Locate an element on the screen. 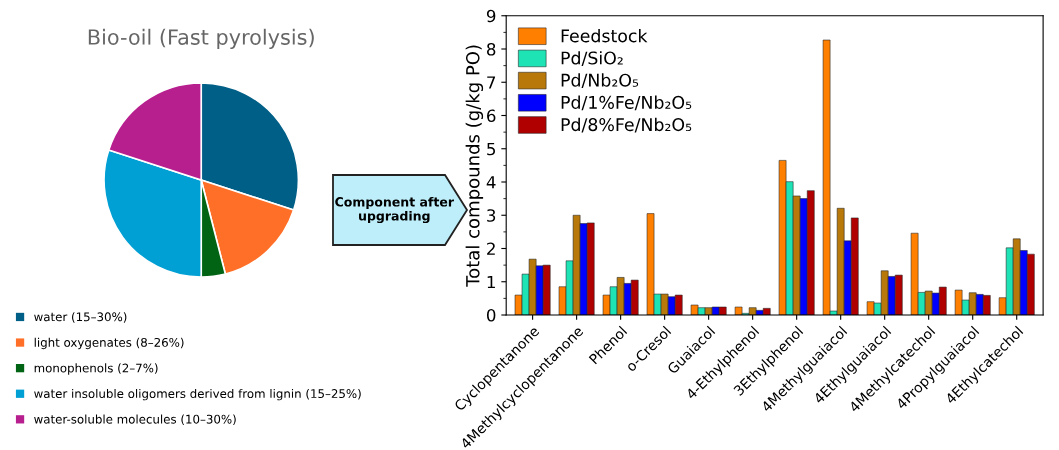 The height and width of the screenshot is (450, 1059). y-tick-label: 2 is located at coordinates (491, 248).